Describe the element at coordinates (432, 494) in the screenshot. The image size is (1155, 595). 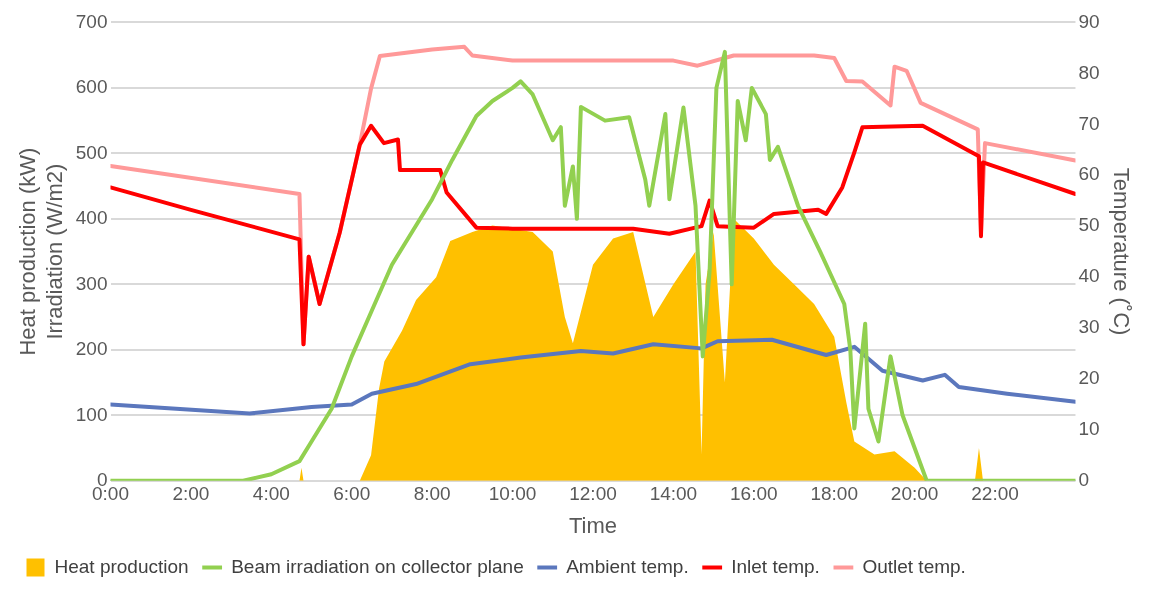
I see `x-tick-label: 8:00` at that location.